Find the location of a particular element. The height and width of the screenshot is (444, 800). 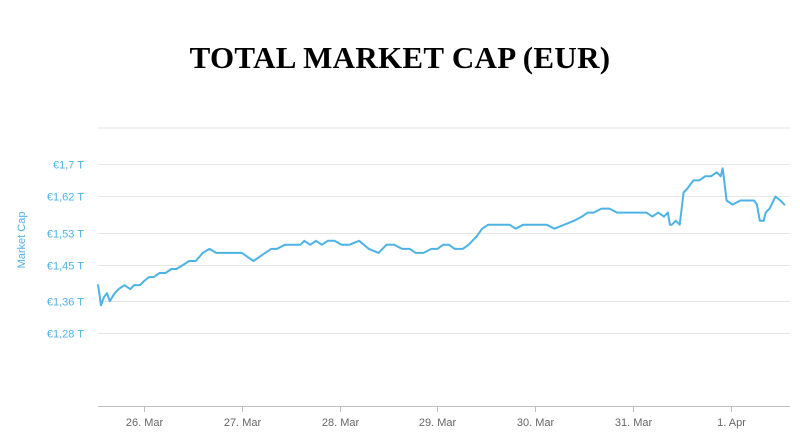

y-tick-label: €1,7 T is located at coordinates (68, 166).